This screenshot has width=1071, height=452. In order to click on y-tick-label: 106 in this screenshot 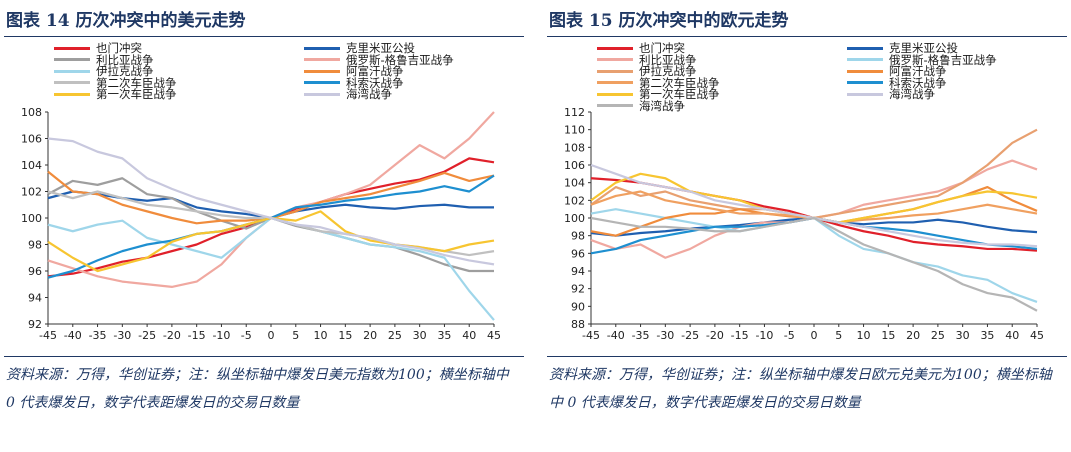, I will do `click(574, 165)`.